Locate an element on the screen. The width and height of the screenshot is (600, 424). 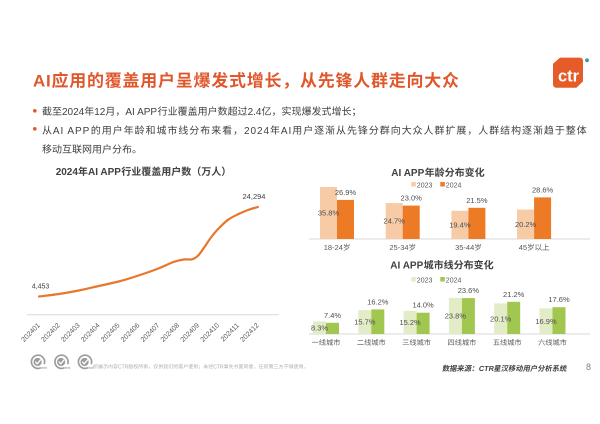
svg-text: 23.0% is located at coordinates (412, 198).